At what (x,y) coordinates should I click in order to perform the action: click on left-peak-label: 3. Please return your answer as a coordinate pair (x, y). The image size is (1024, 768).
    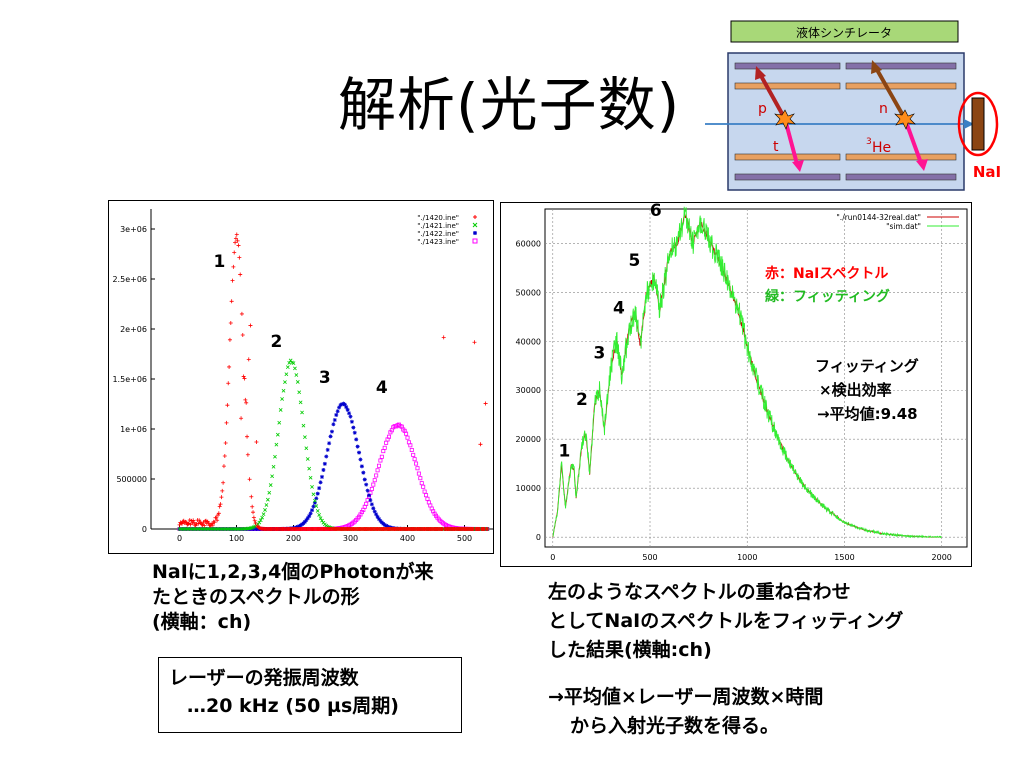
    Looking at the image, I should click on (325, 378).